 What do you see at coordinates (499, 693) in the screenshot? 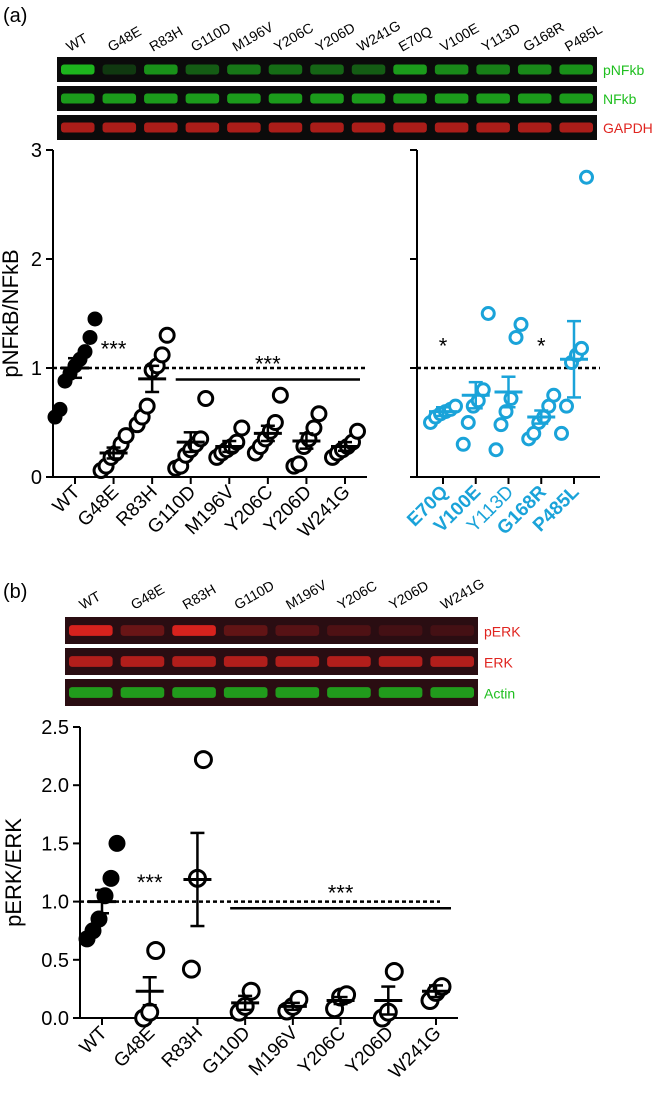
I see `blot-row-label-actin: Actin` at bounding box center [499, 693].